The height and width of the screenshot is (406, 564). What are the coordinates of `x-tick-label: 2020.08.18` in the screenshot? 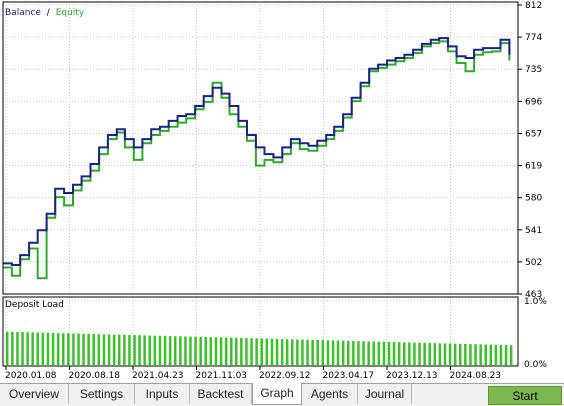 It's located at (95, 376).